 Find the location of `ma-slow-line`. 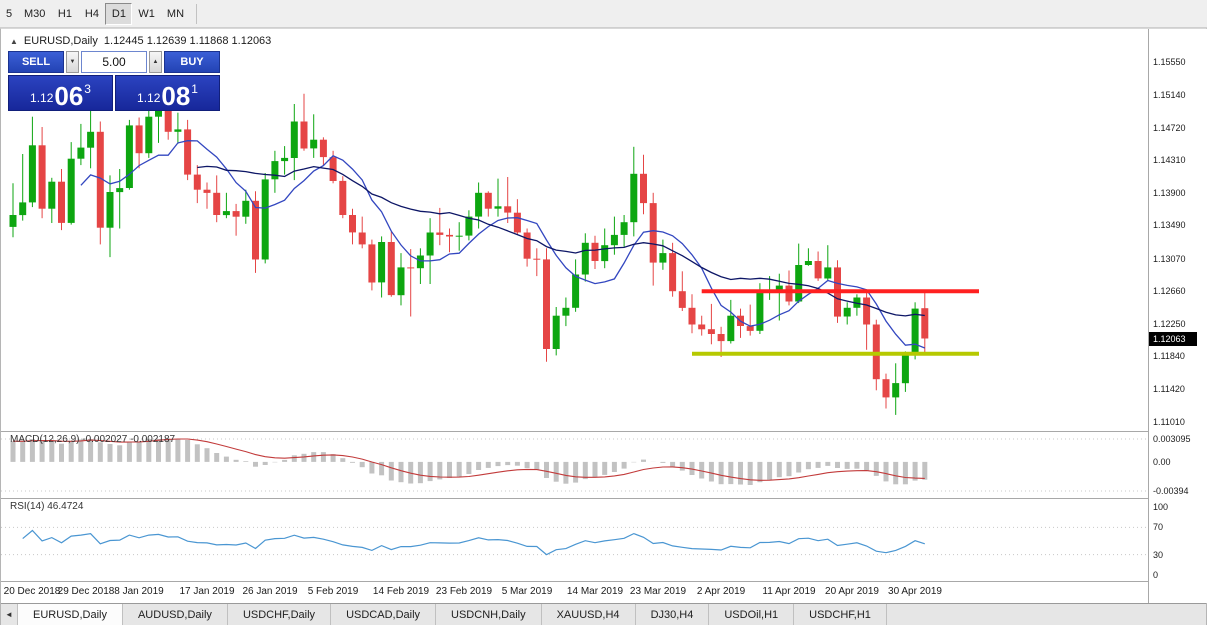

ma-slow-line is located at coordinates (561, 241).